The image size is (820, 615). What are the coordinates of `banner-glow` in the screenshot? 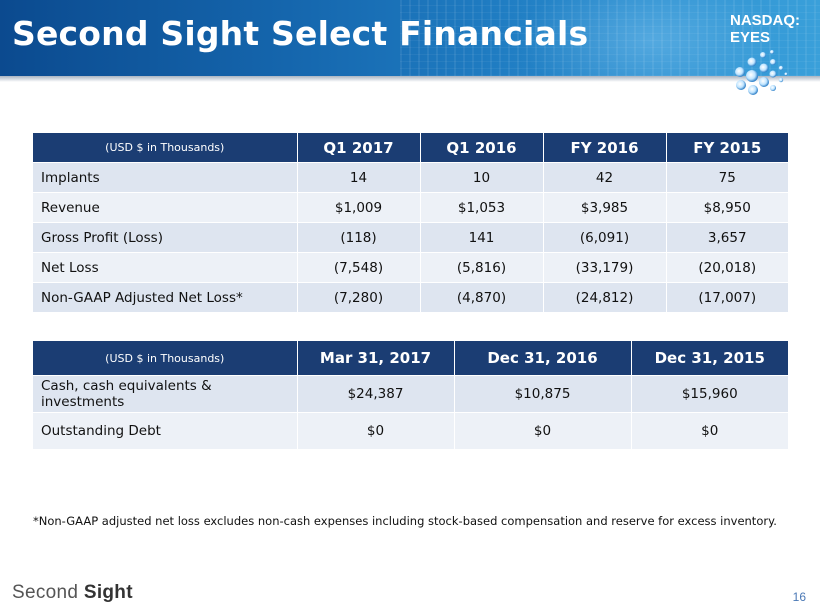 It's located at (650, 38).